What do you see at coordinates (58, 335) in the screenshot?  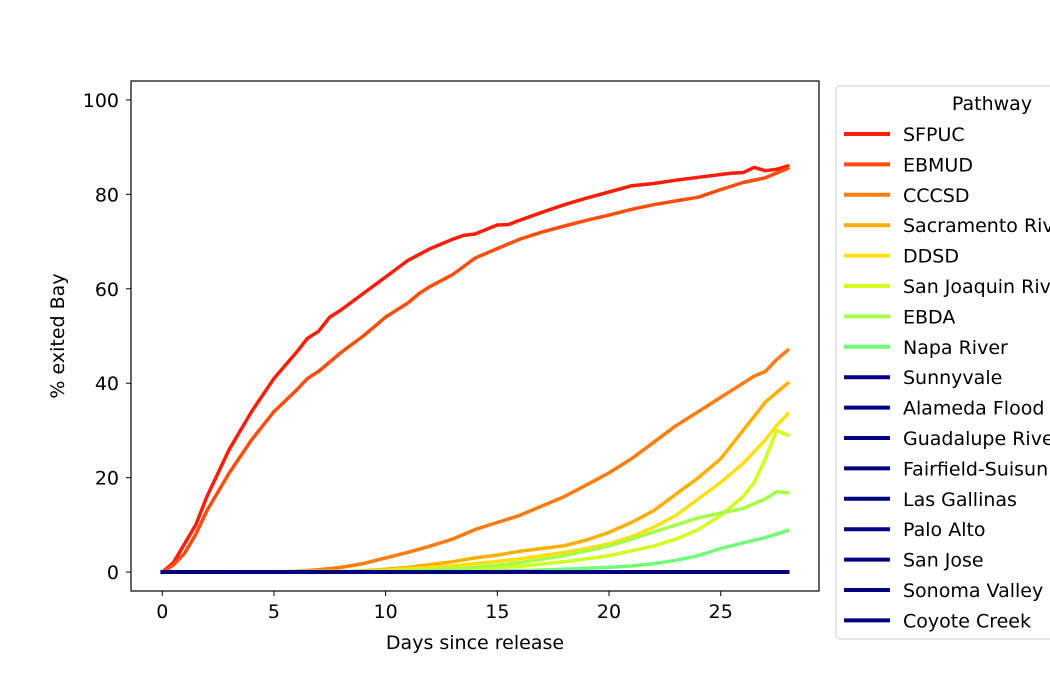 I see `y-axis-label: % exited Bay` at bounding box center [58, 335].